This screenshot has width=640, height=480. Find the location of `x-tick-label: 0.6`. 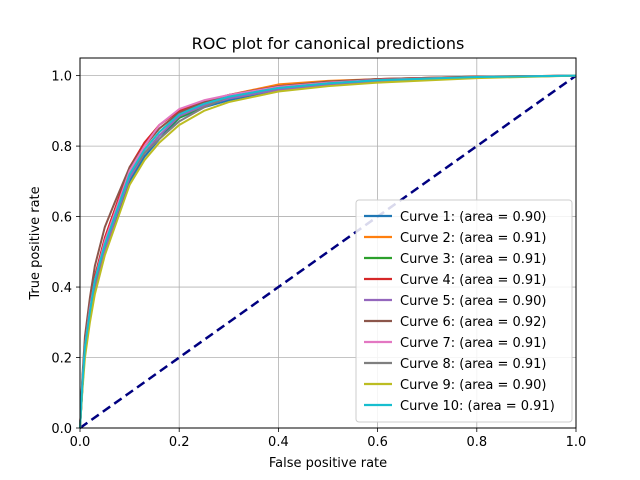

x-tick-label: 0.6 is located at coordinates (377, 442).